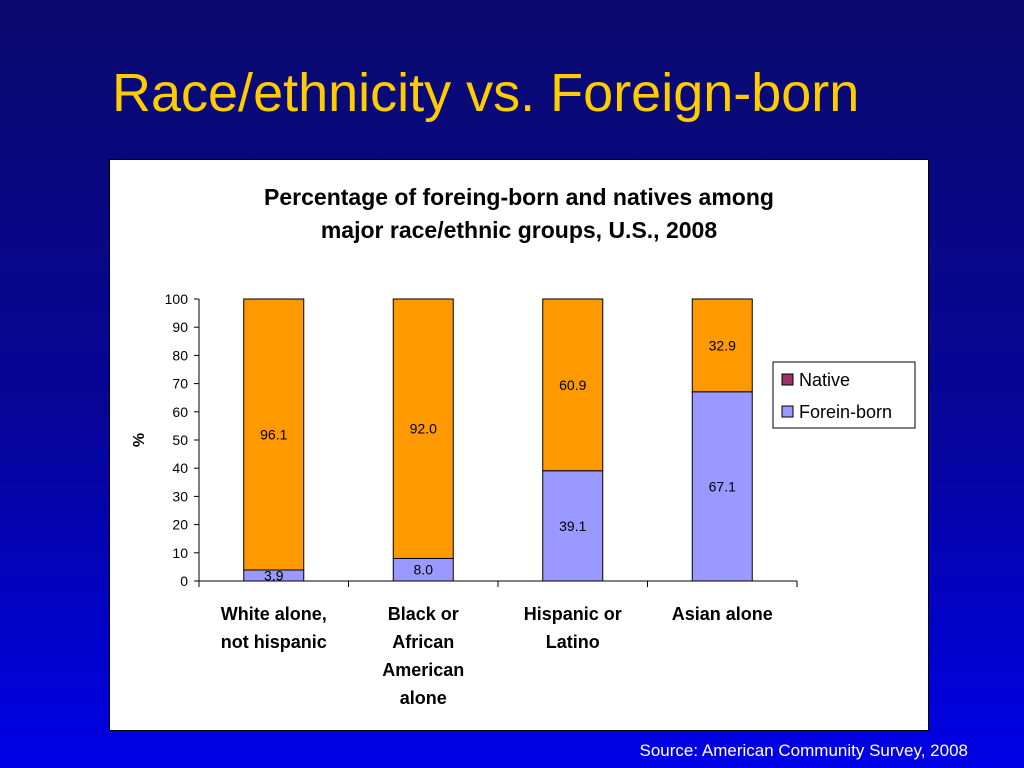 This screenshot has width=1024, height=768. Describe the element at coordinates (573, 642) in the screenshot. I see `x-category-label: Latino` at that location.